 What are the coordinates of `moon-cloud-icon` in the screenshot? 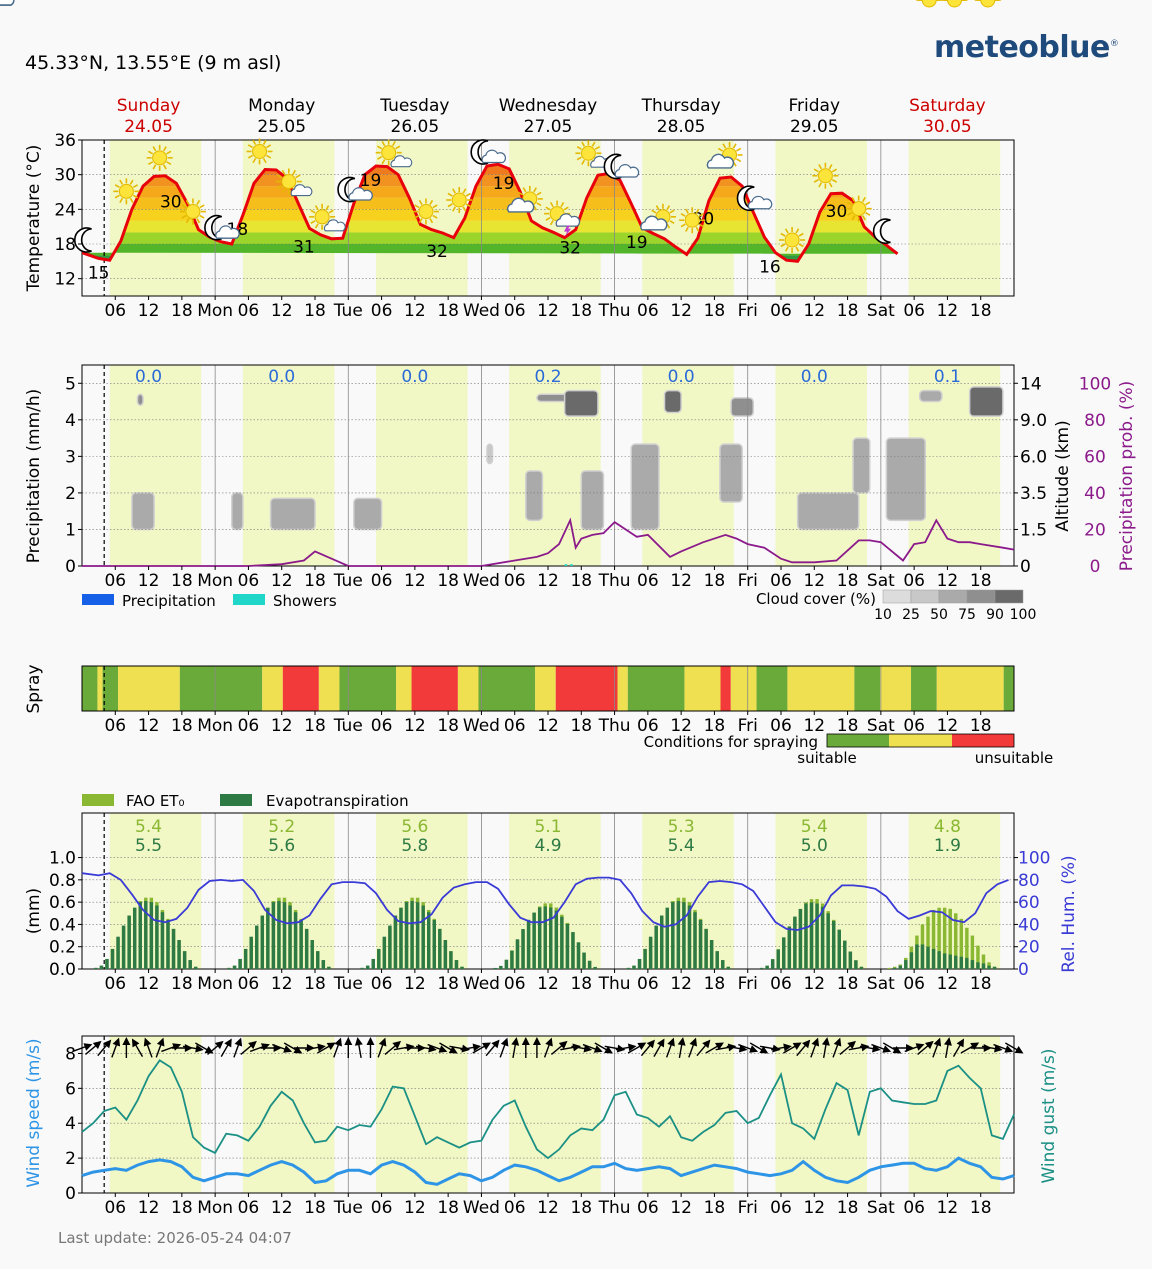 It's located at (488, 152).